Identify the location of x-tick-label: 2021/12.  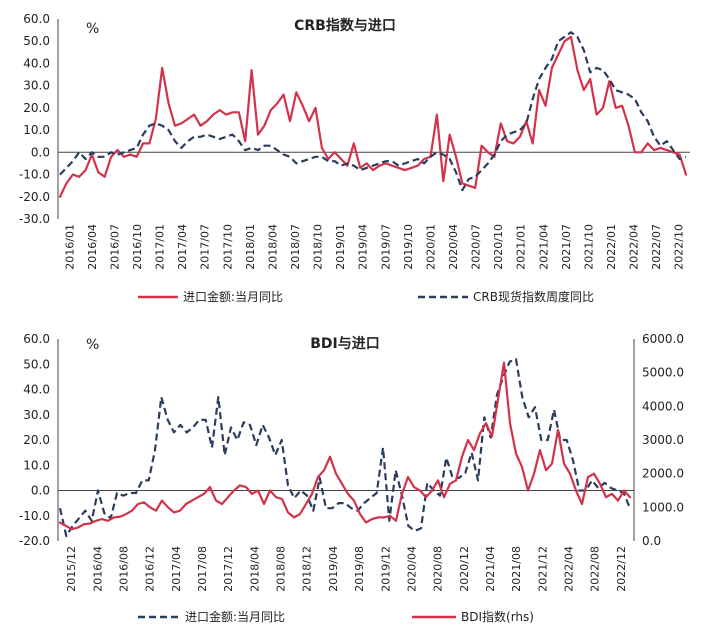
(542, 569).